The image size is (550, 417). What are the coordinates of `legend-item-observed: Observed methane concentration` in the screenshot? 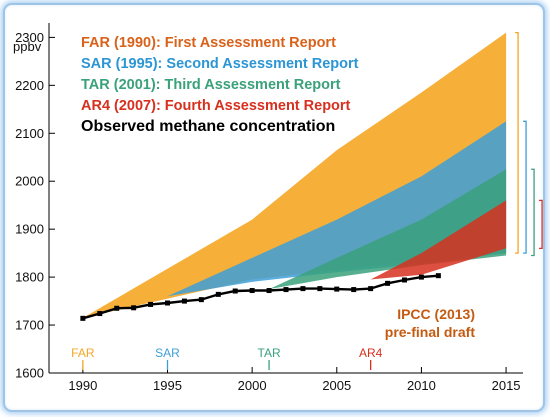 It's located at (208, 126).